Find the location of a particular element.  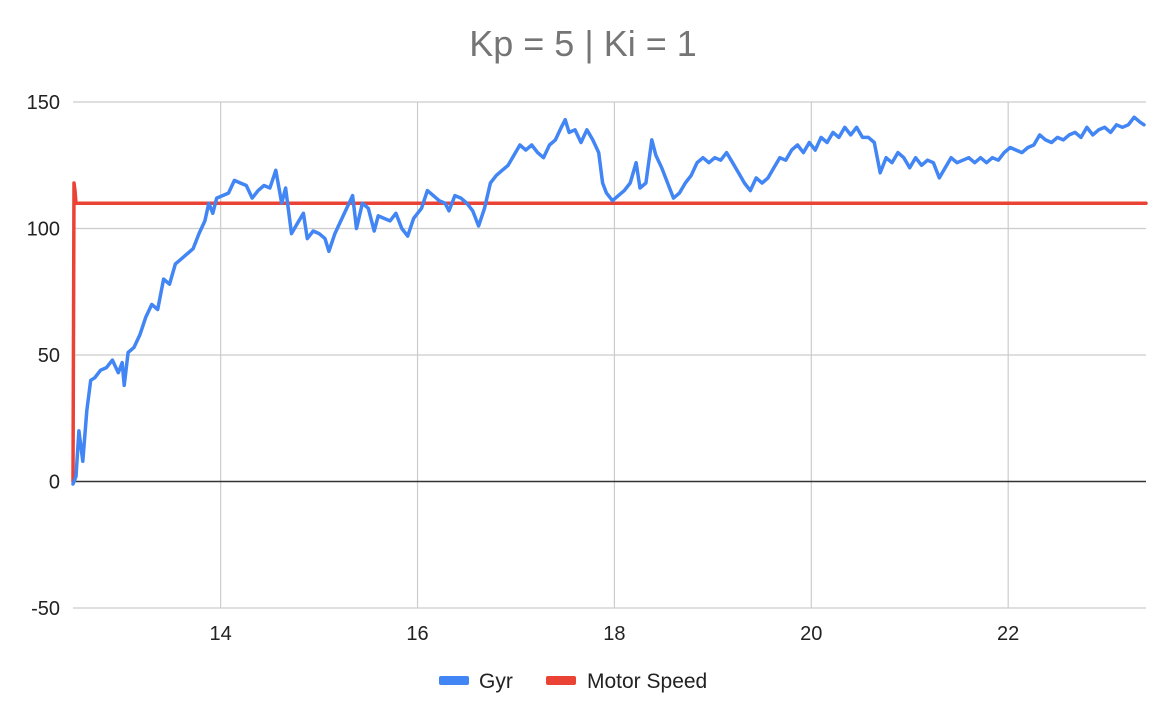

x-tick-label: 18 is located at coordinates (614, 634).